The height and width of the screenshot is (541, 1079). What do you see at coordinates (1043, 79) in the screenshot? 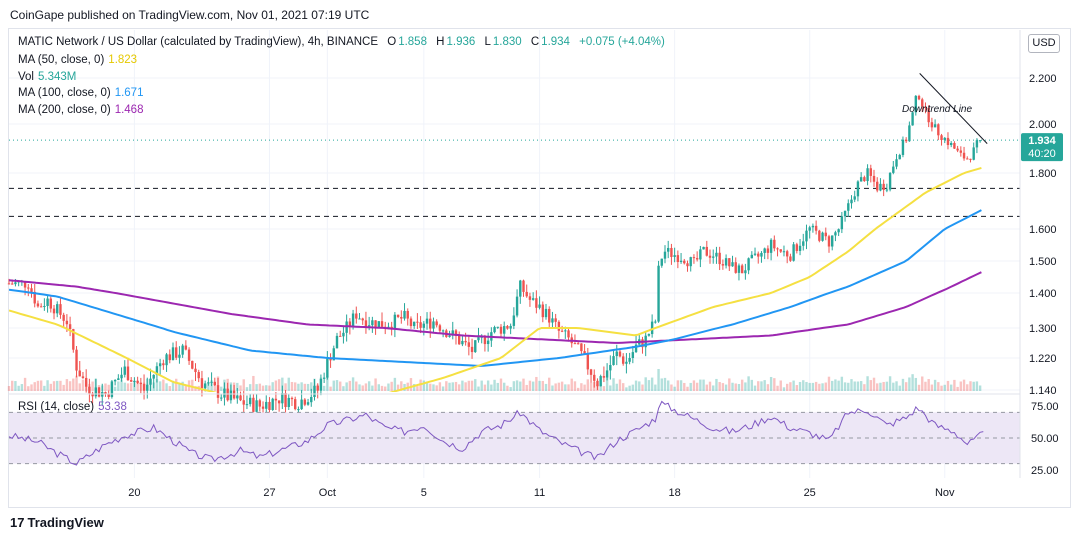
I see `price-axis-label: 2.200` at bounding box center [1043, 79].